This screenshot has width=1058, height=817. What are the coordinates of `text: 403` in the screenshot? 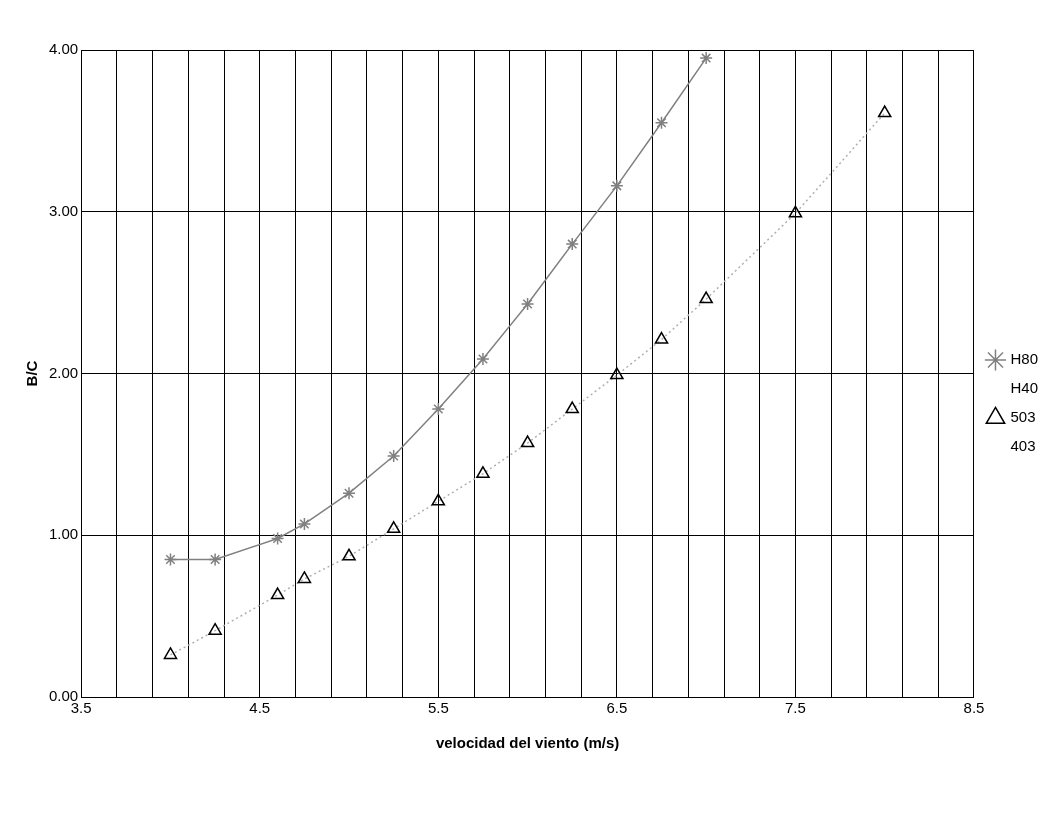 It's located at (1023, 446).